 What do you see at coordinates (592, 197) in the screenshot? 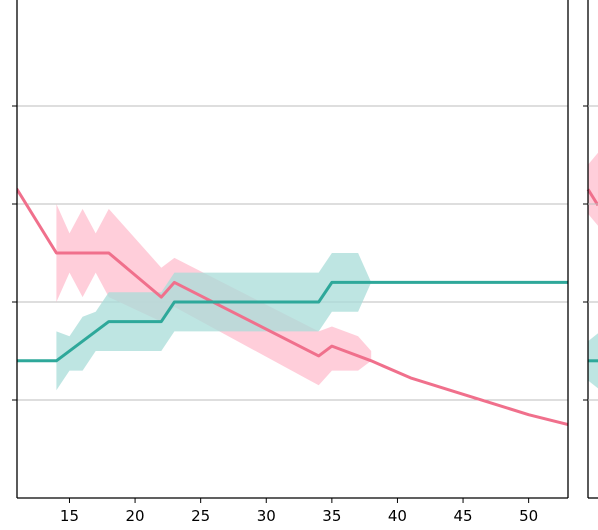
I see `right-panel-series-1-line` at bounding box center [592, 197].